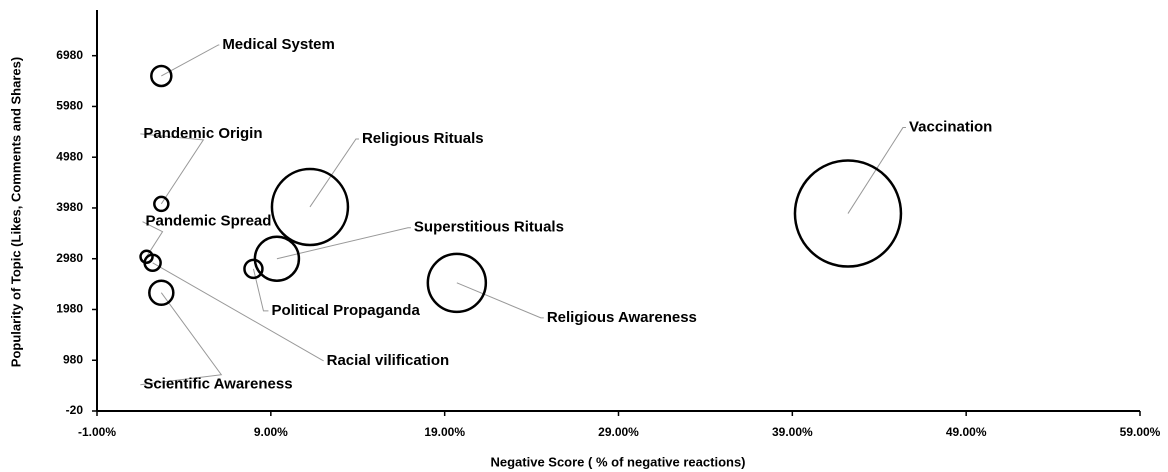 This screenshot has width=1168, height=472. I want to click on x-tick-label: 19.00%, so click(444, 432).